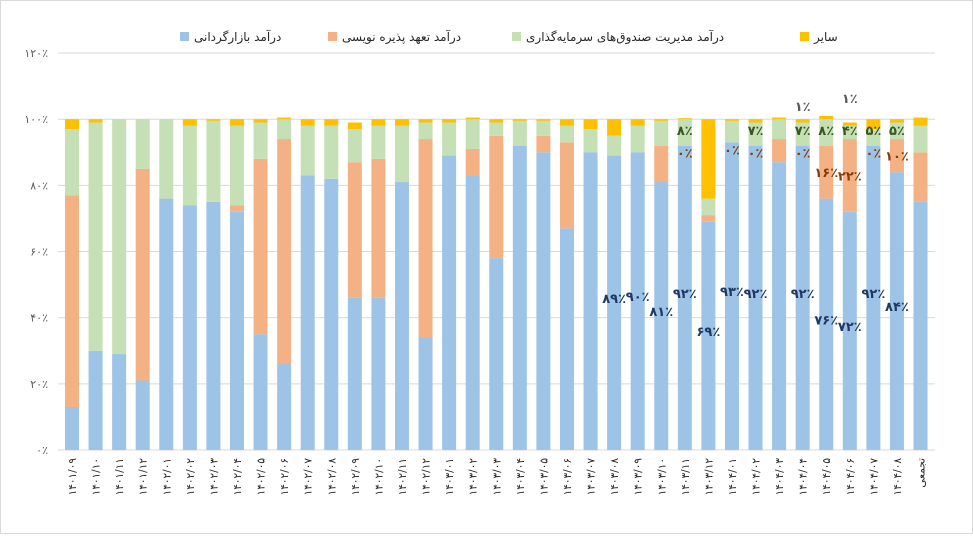 This screenshot has height=538, width=973. Describe the element at coordinates (851, 476) in the screenshot. I see `x-tick-label: ۱۴۰۴/۰۶` at that location.